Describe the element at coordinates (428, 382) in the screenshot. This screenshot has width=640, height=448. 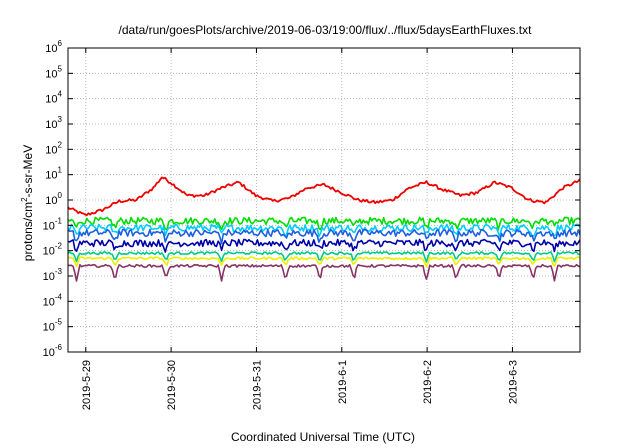
I see `x-tick-label: 2019-6-2` at that location.